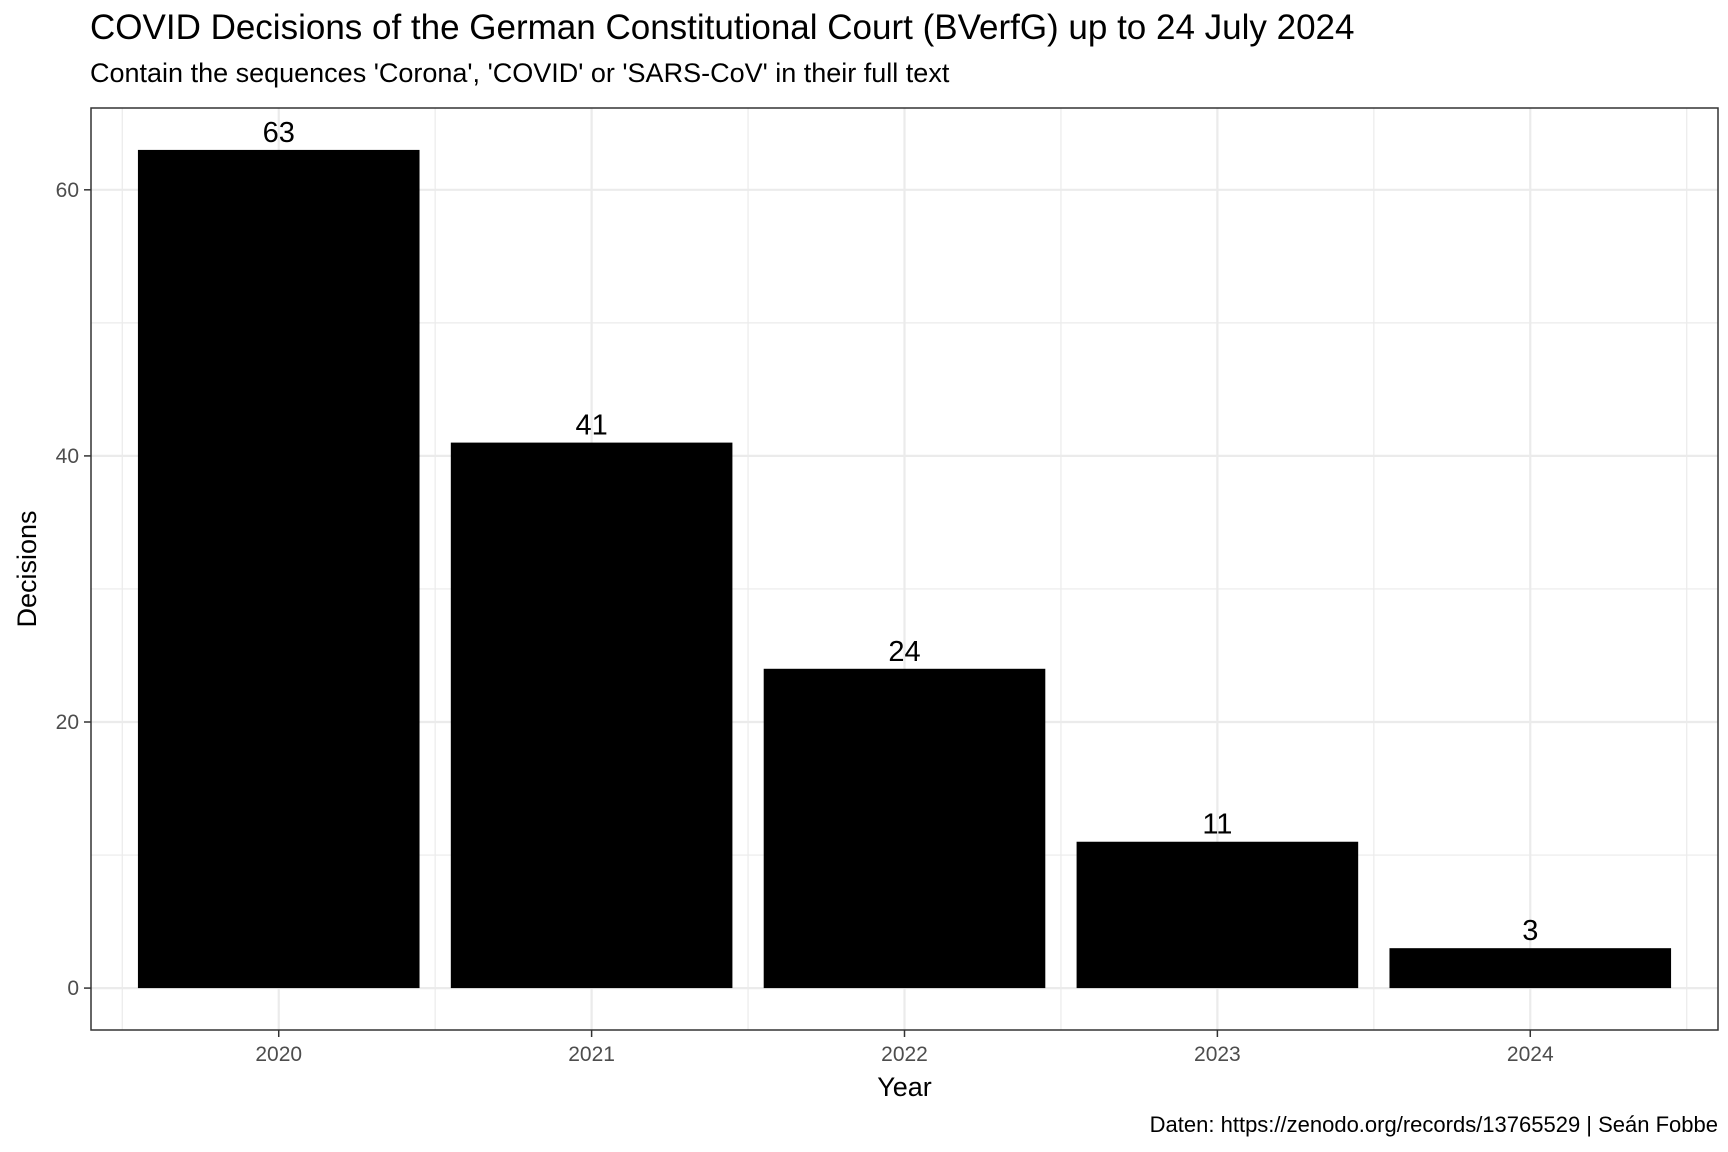 This screenshot has width=1728, height=1152. What do you see at coordinates (67, 456) in the screenshot?
I see `y-tick-label: 40` at bounding box center [67, 456].